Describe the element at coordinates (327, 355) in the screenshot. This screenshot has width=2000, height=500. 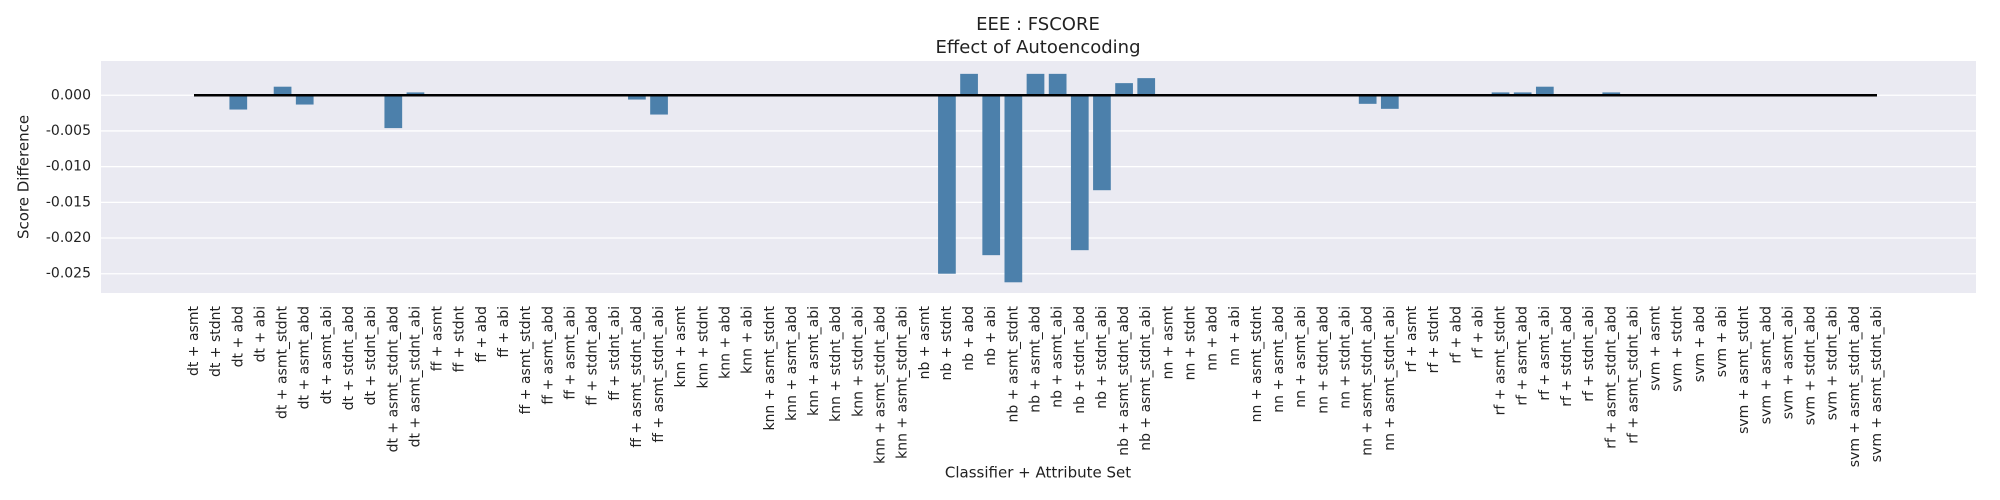
I see `x-tick-label: dt + asmt_abi` at that location.